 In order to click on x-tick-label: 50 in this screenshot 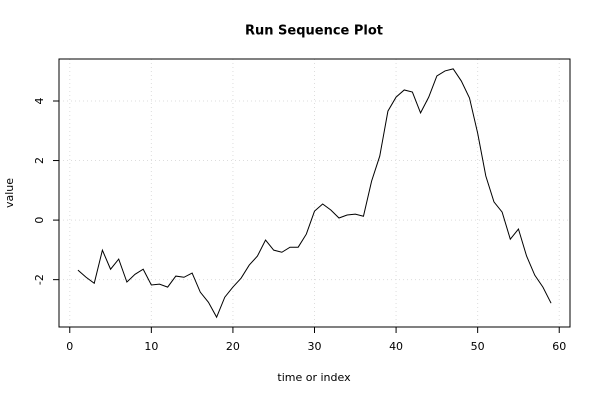, I will do `click(478, 346)`.